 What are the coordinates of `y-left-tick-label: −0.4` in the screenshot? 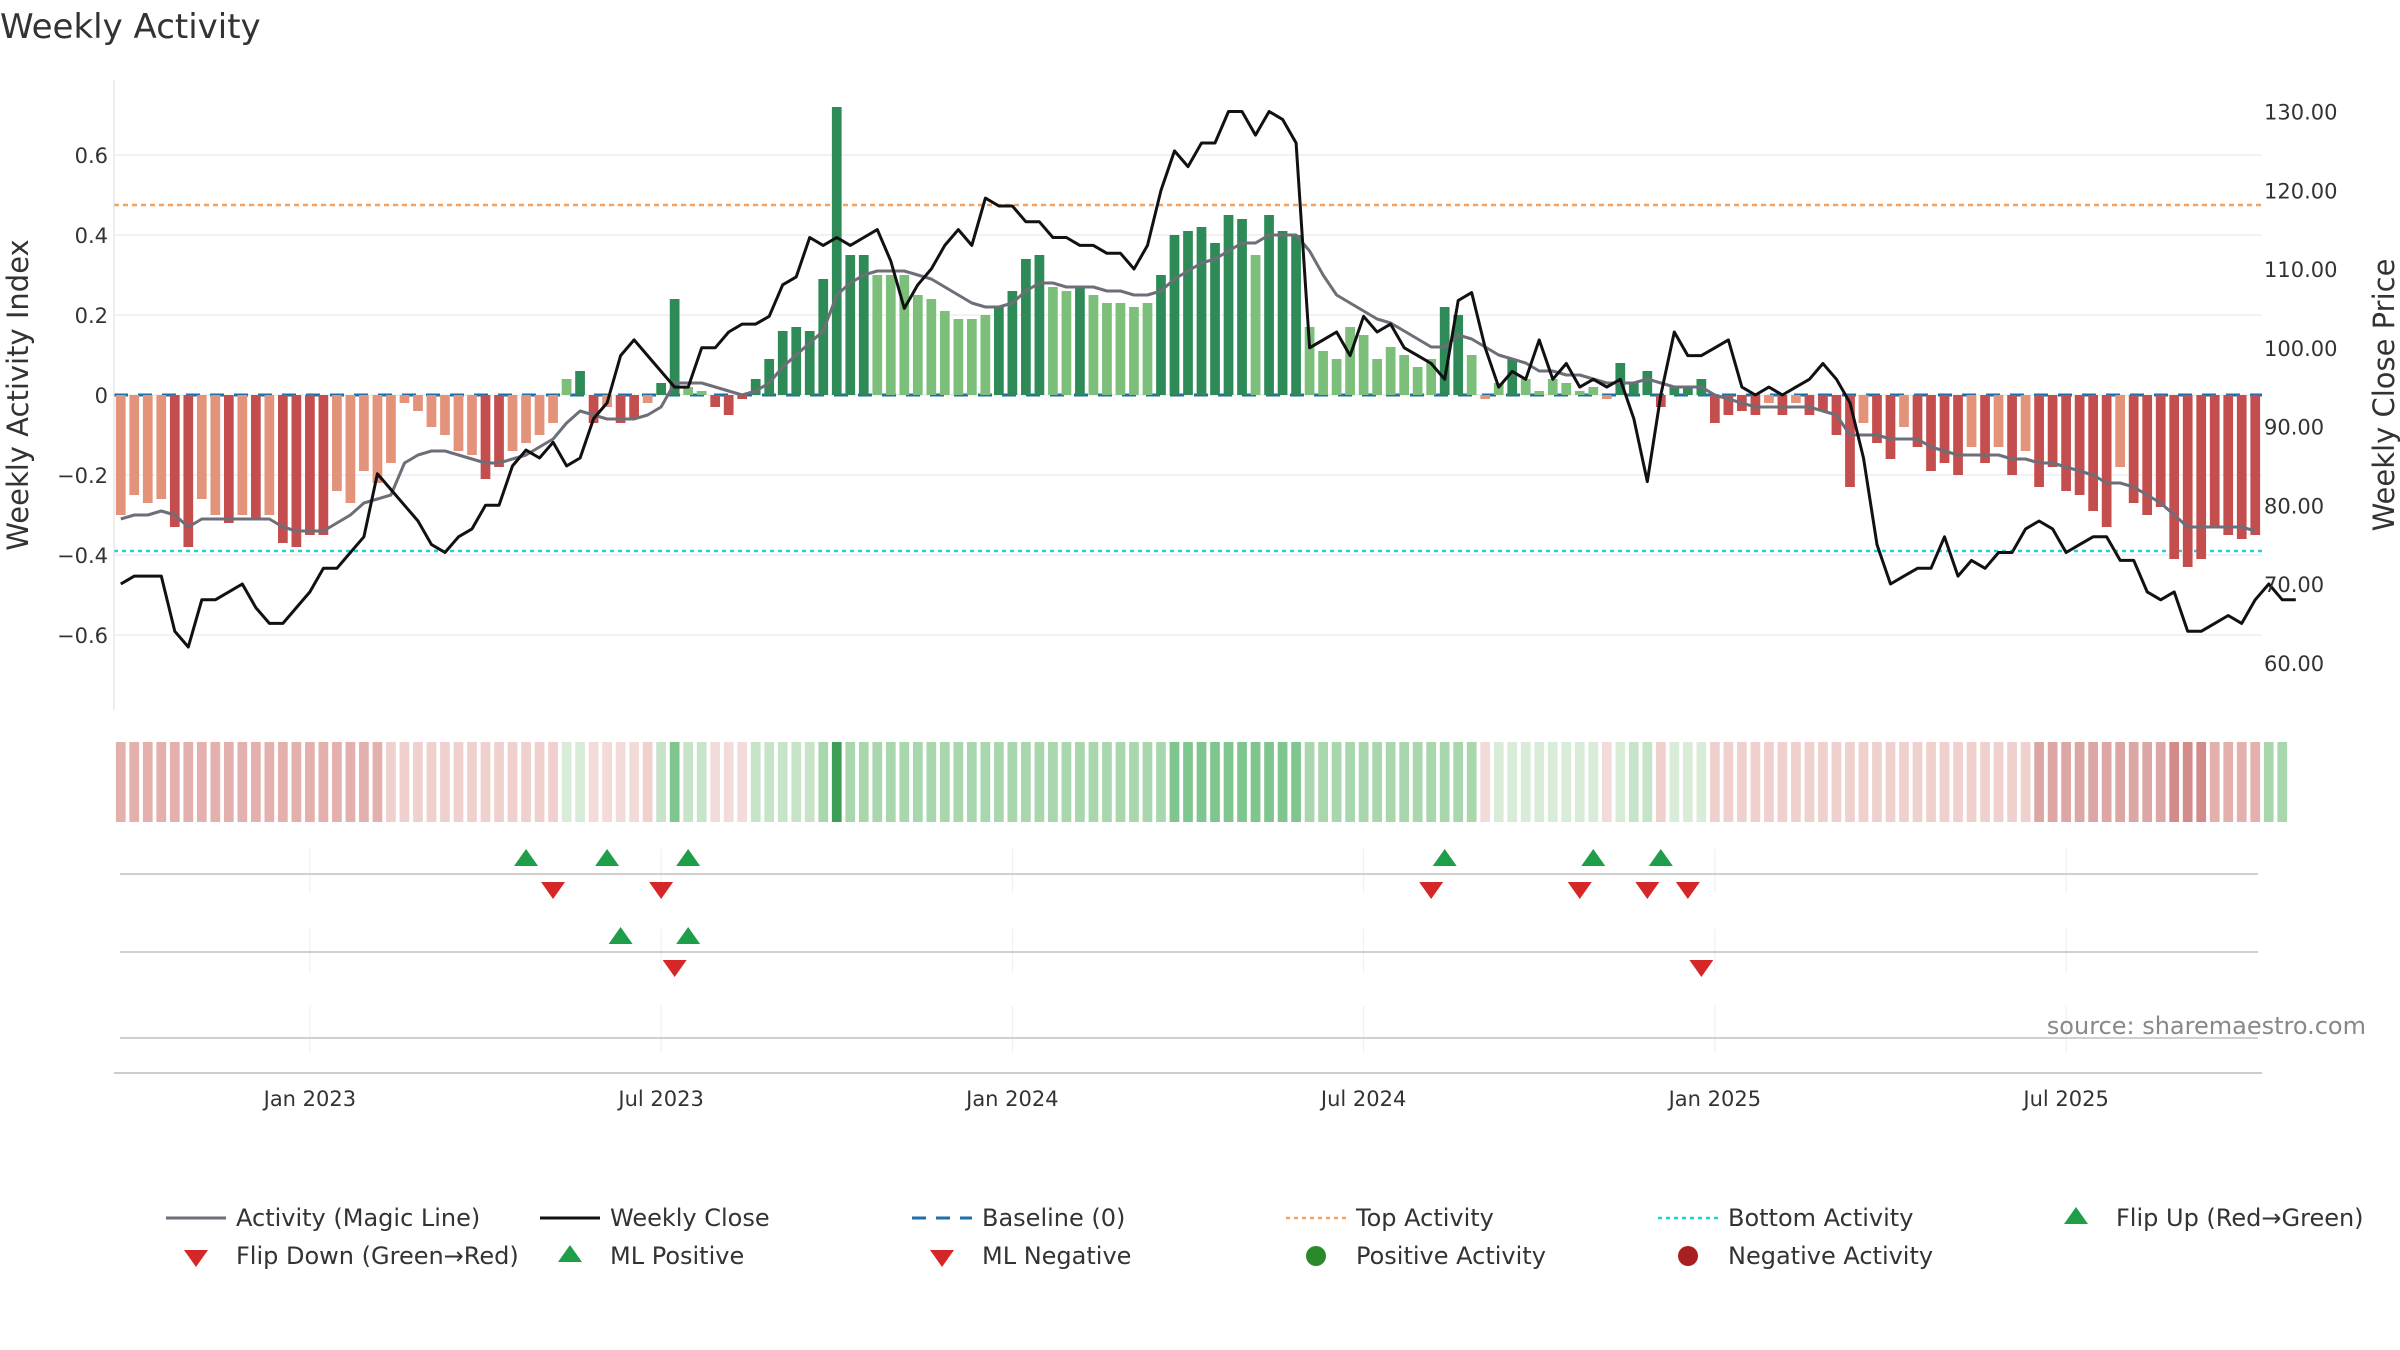 It's located at (82, 556).